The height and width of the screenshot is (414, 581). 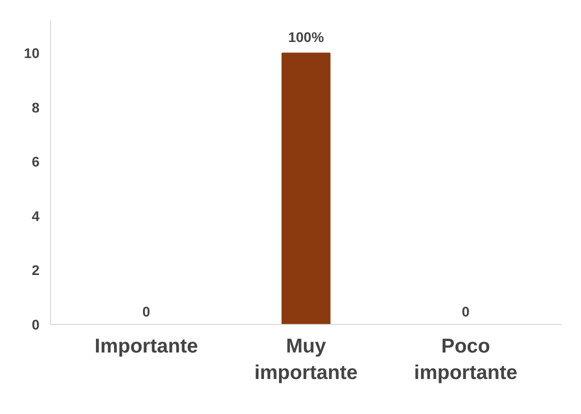 I want to click on y-tick-label: 0, so click(x=36, y=324).